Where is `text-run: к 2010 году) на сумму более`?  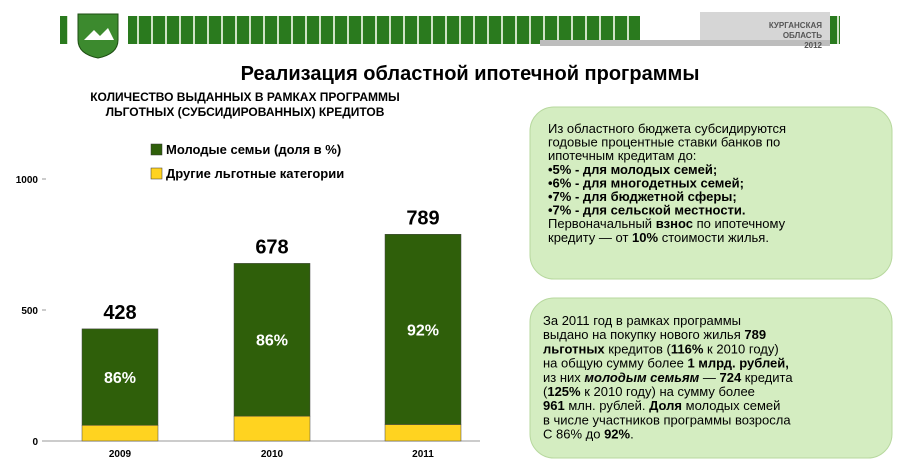
text-run: к 2010 году) на сумму более is located at coordinates (668, 391).